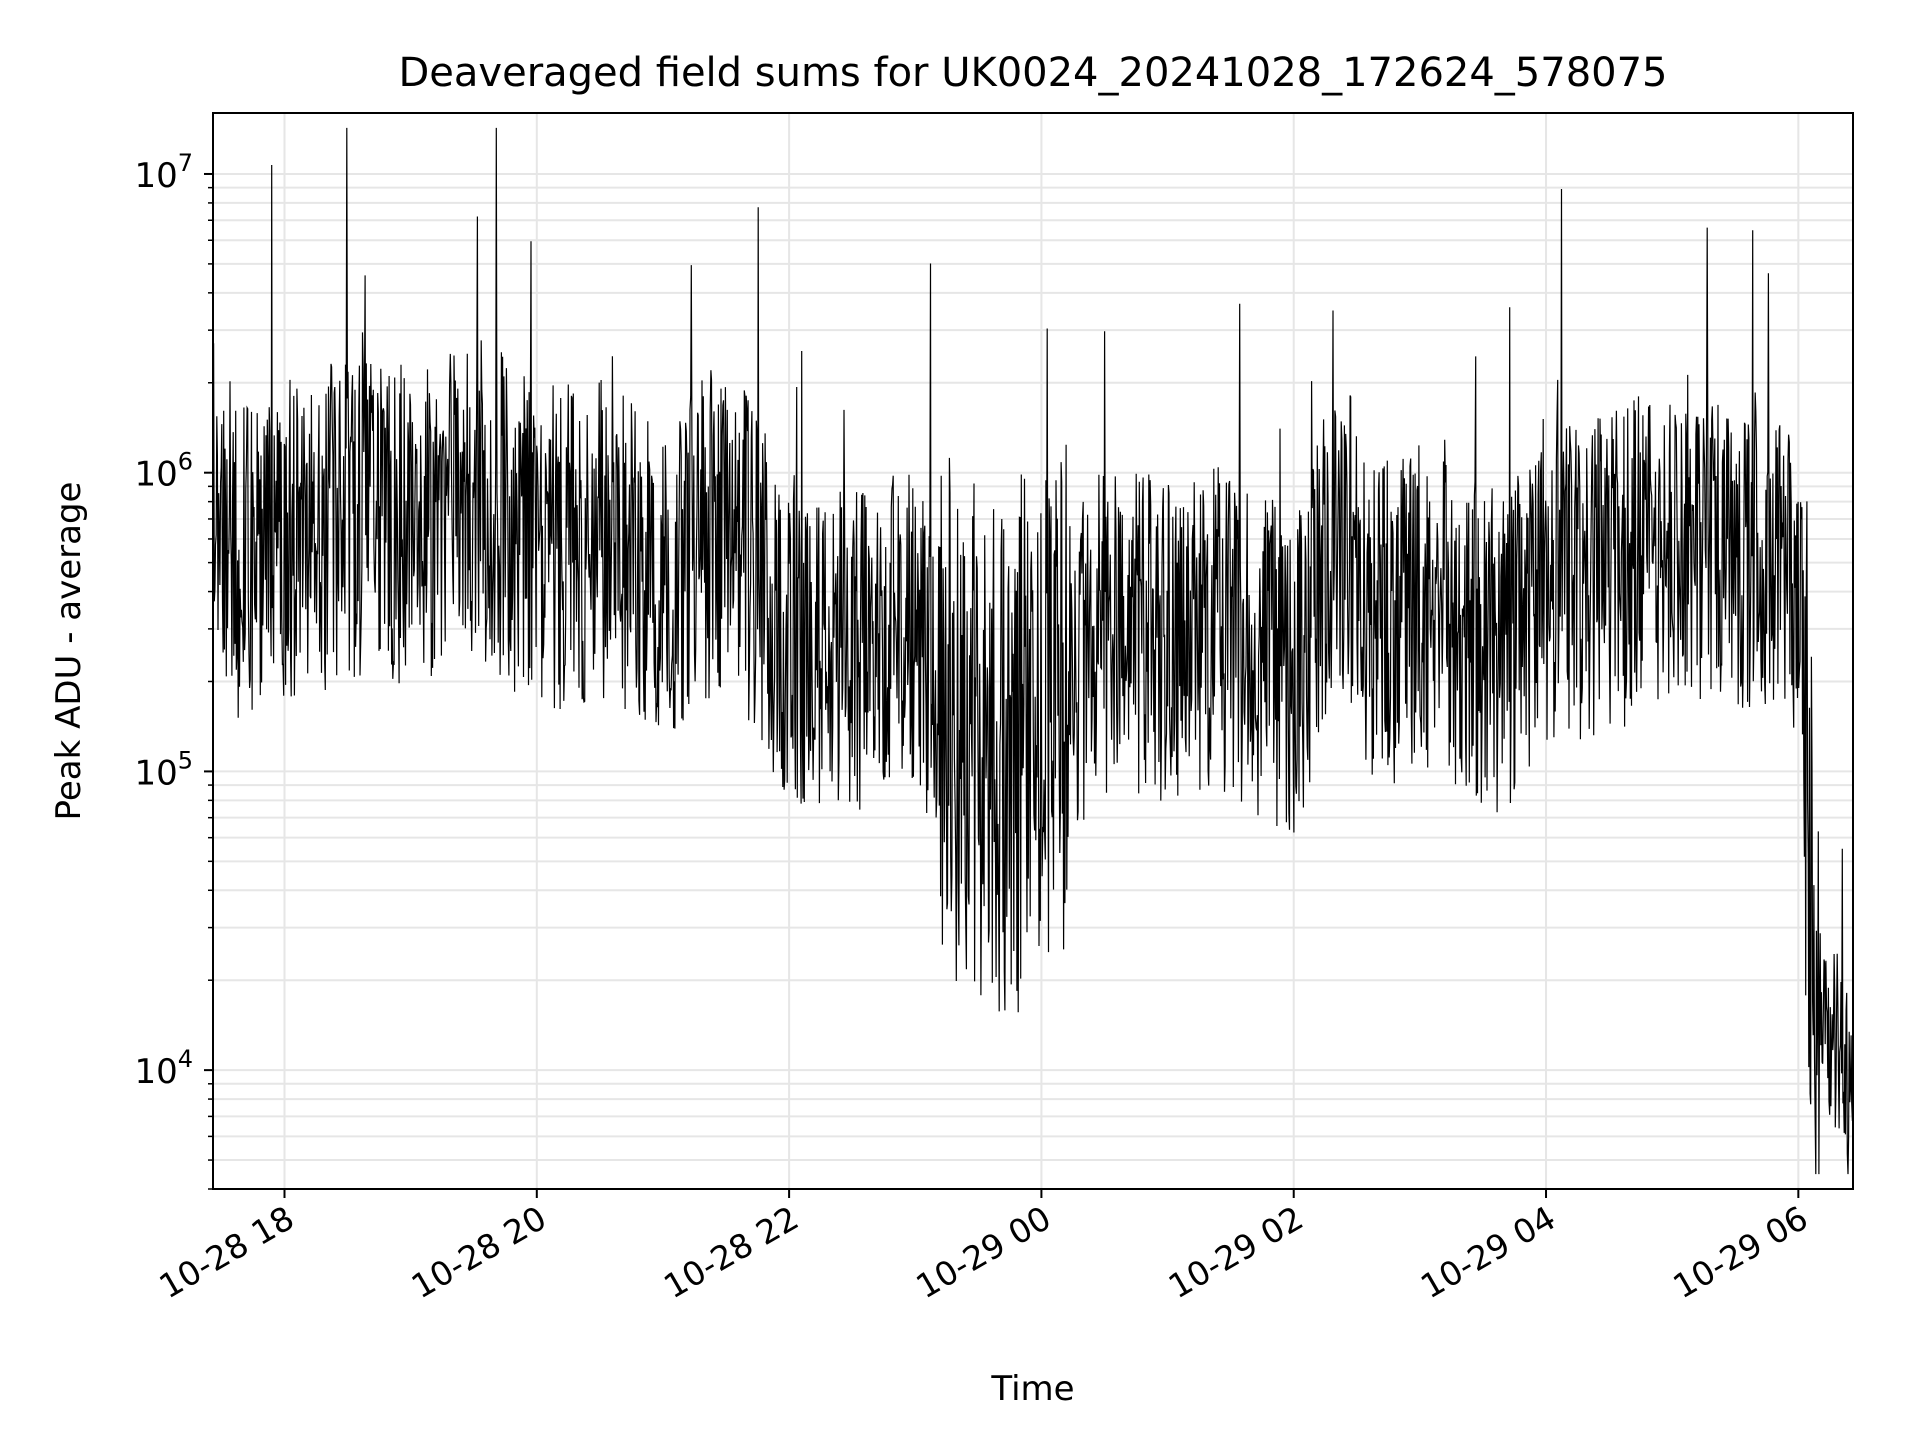  I want to click on y-tick-label: 10⁷, so click(163, 172).